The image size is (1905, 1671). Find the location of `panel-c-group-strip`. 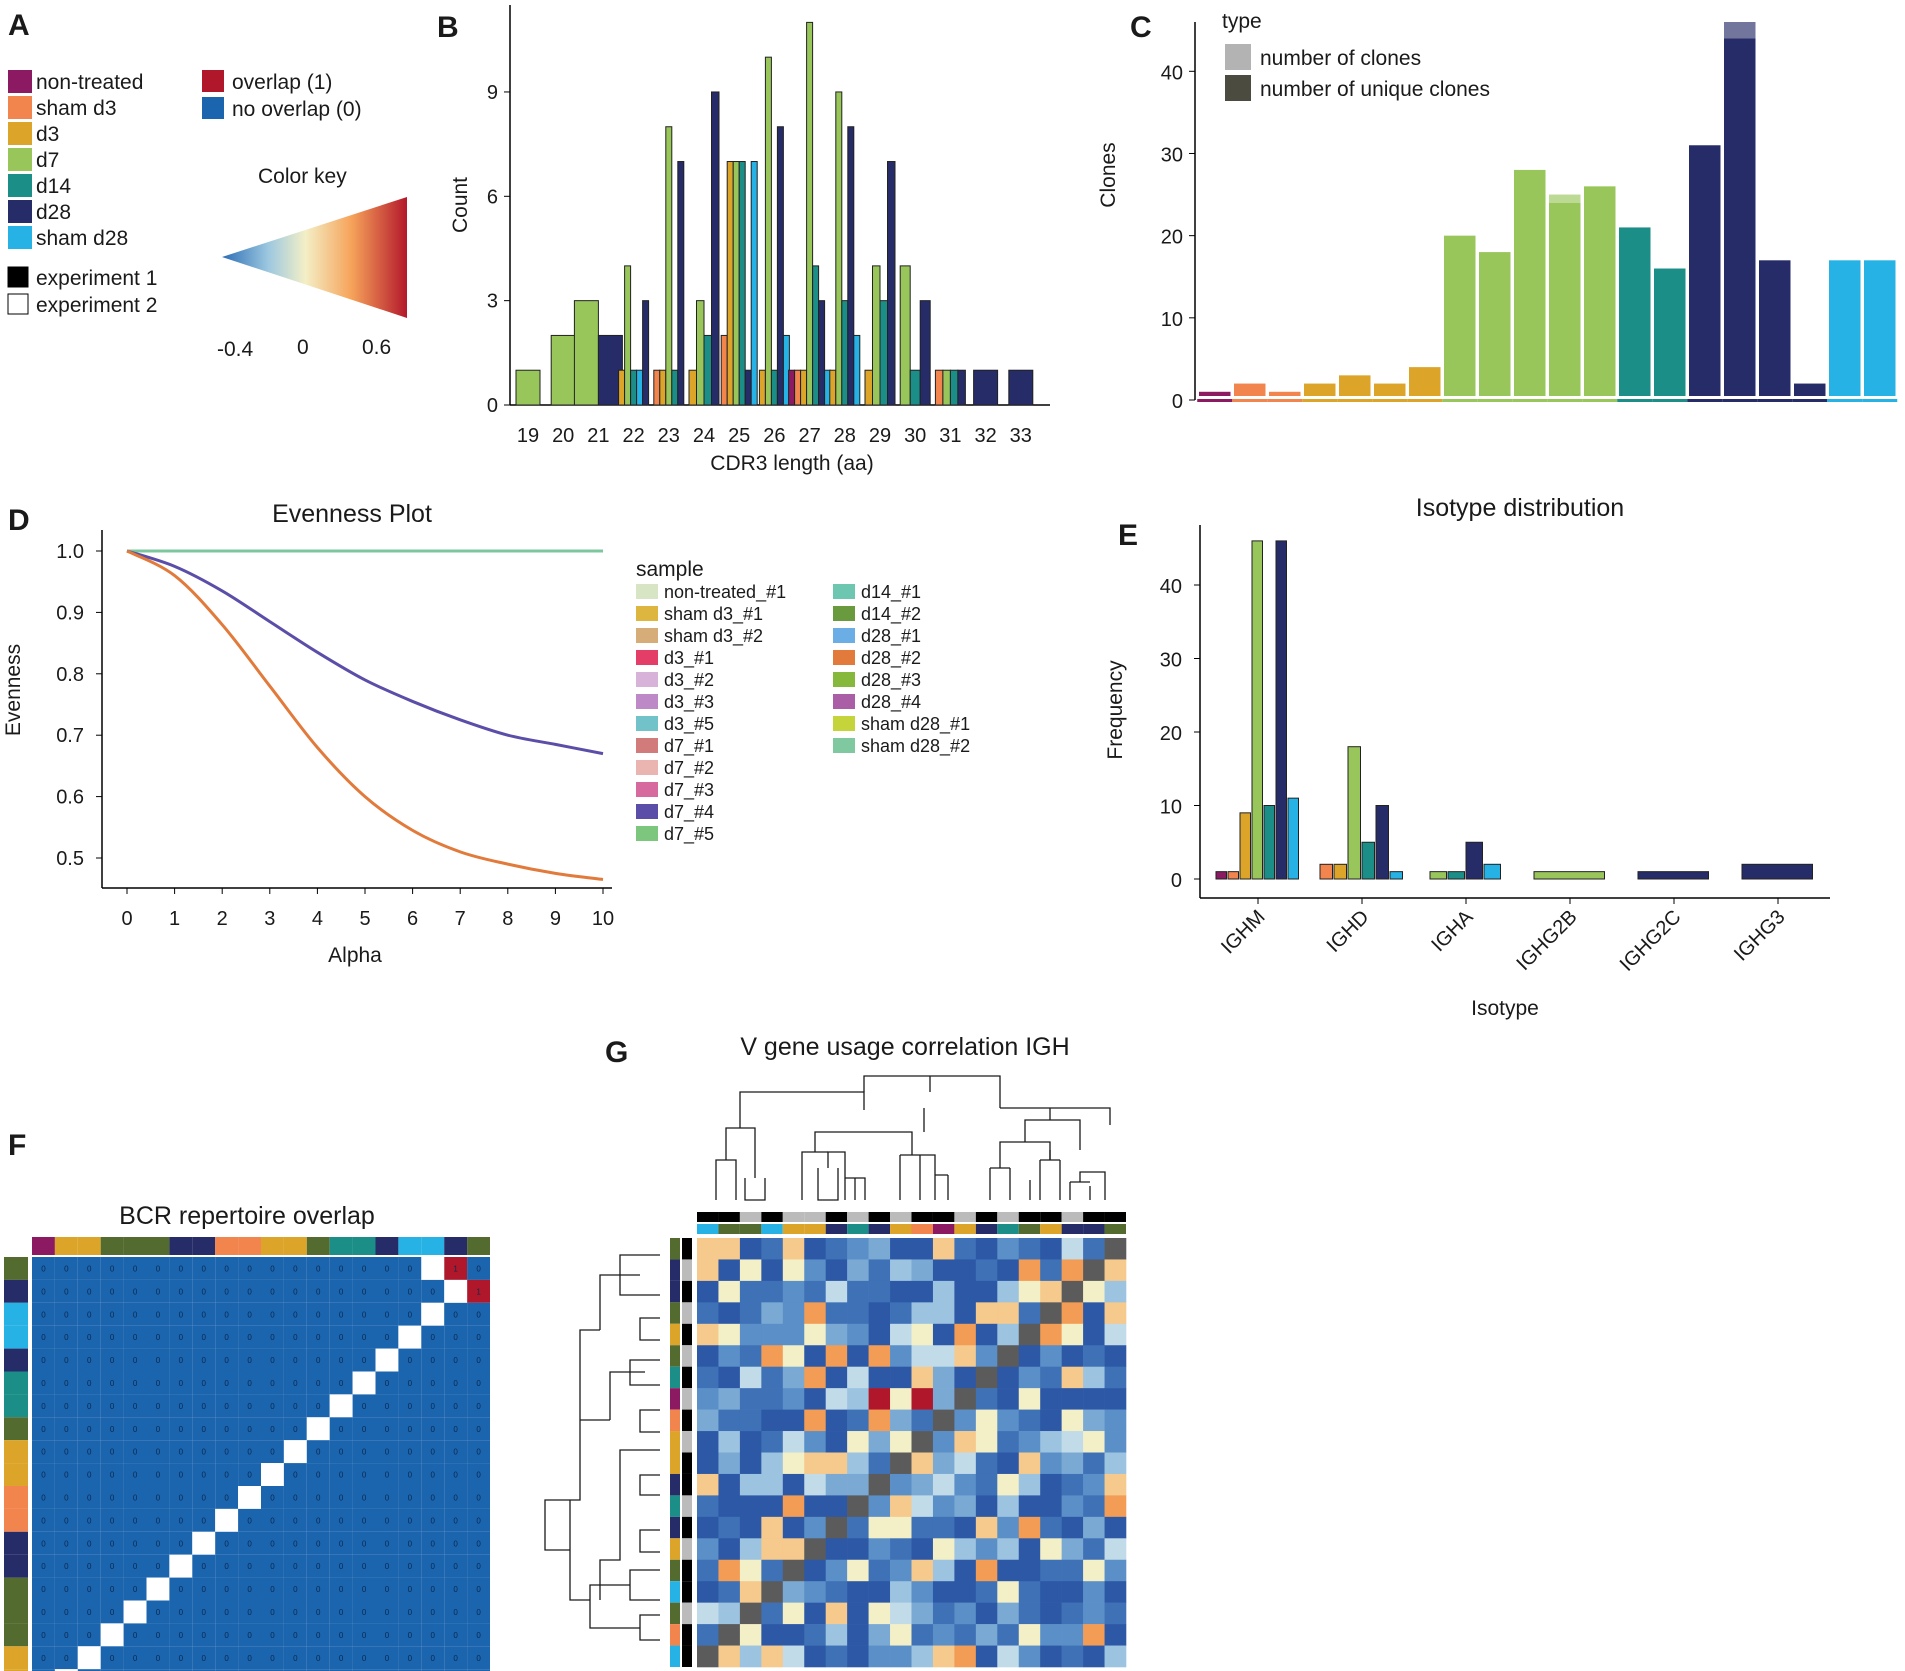

panel-c-group-strip is located at coordinates (1775, 400).